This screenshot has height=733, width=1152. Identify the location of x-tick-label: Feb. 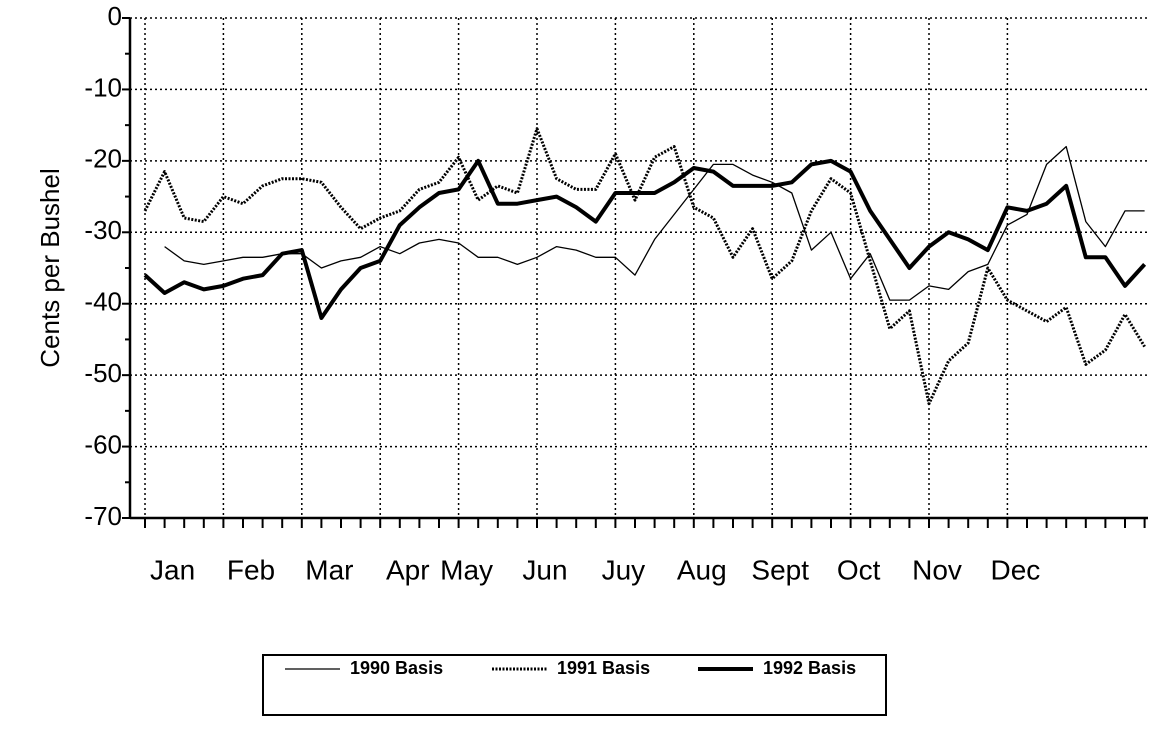
(251, 569).